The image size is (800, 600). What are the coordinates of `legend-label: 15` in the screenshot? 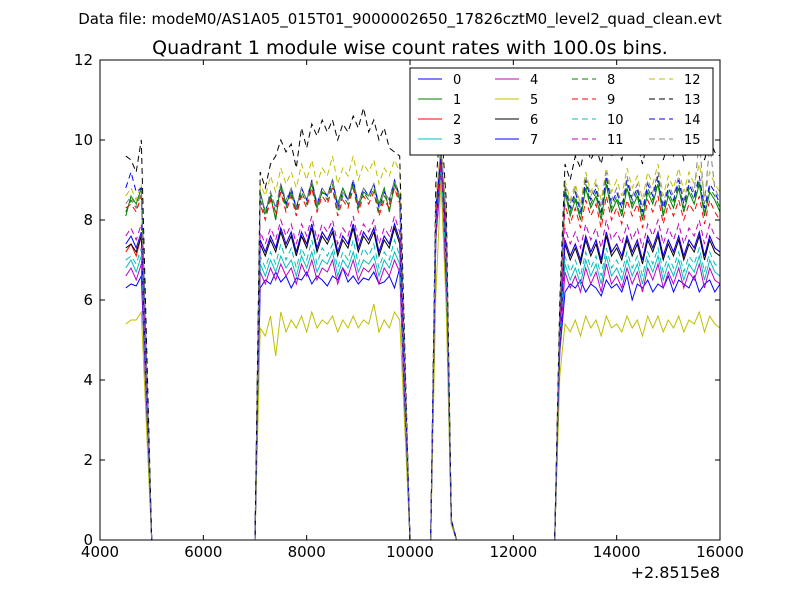 It's located at (692, 140).